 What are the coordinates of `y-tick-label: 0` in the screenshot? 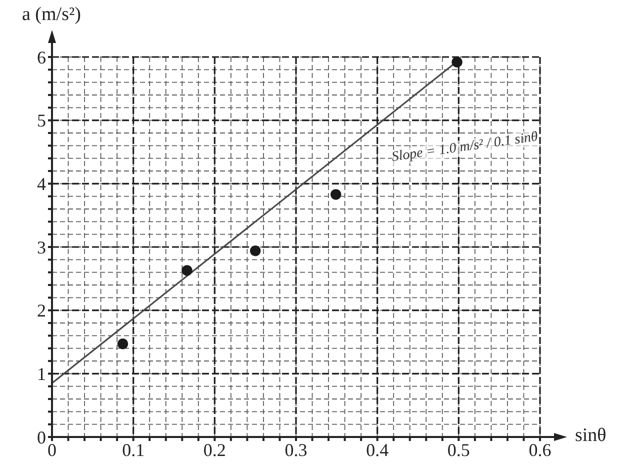 It's located at (41, 437).